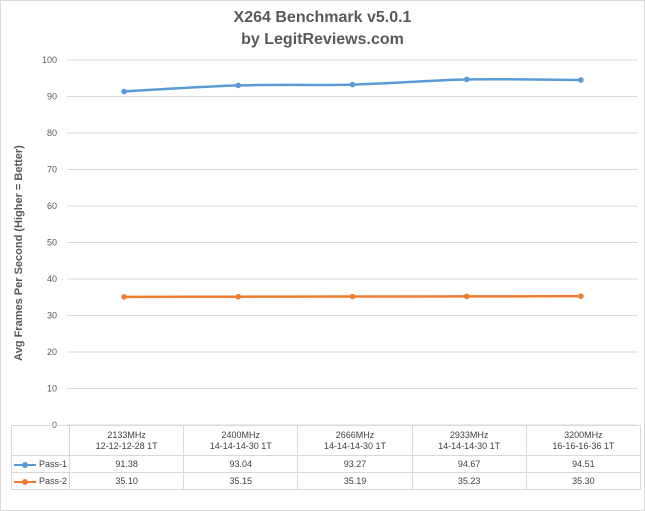  I want to click on y-tick-label: 50, so click(52, 243).